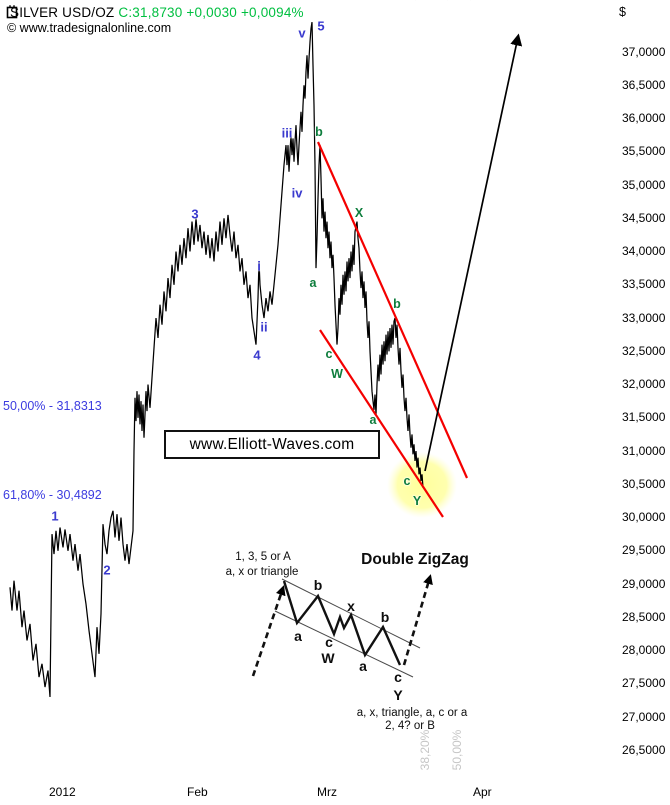  I want to click on chart-header: SILVER USD/OZ C:31,8730 +0,0030 +0,0094%, so click(155, 12).